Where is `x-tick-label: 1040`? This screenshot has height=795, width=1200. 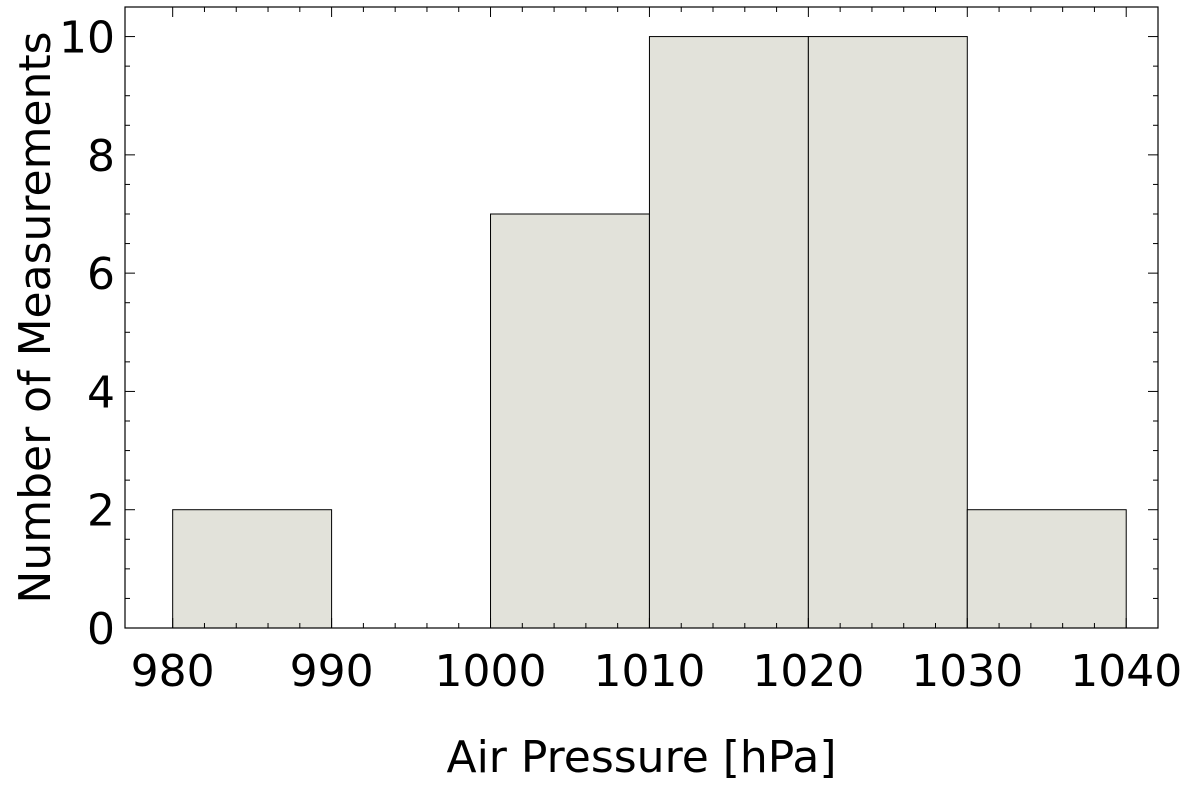 x-tick-label: 1040 is located at coordinates (1126, 671).